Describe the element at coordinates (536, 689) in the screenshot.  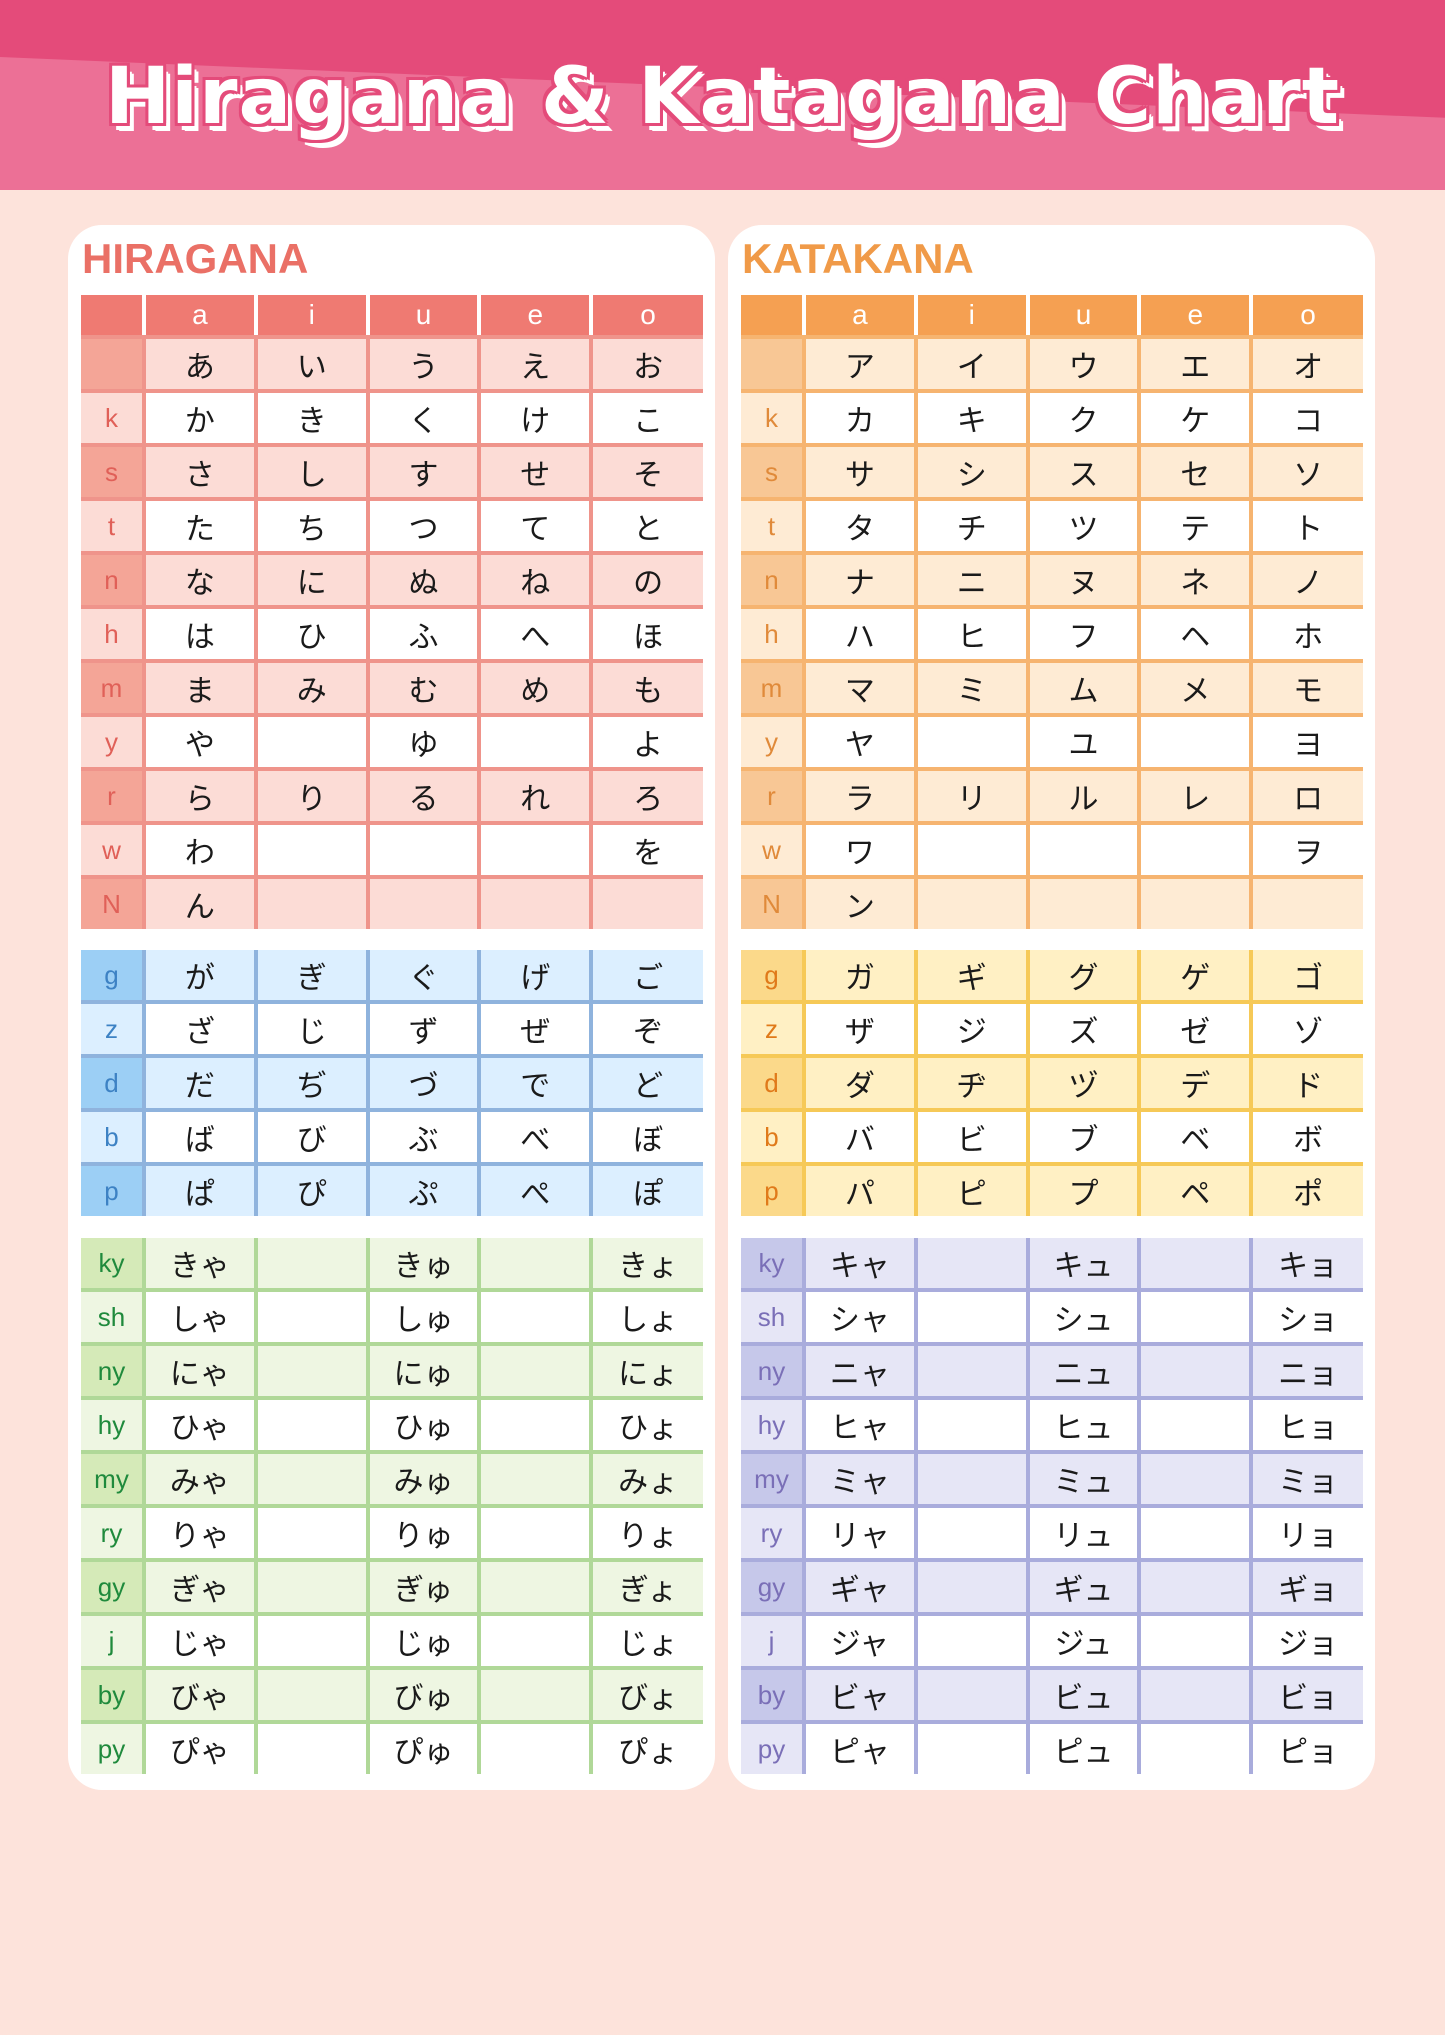
I see `kana-cell: め` at that location.